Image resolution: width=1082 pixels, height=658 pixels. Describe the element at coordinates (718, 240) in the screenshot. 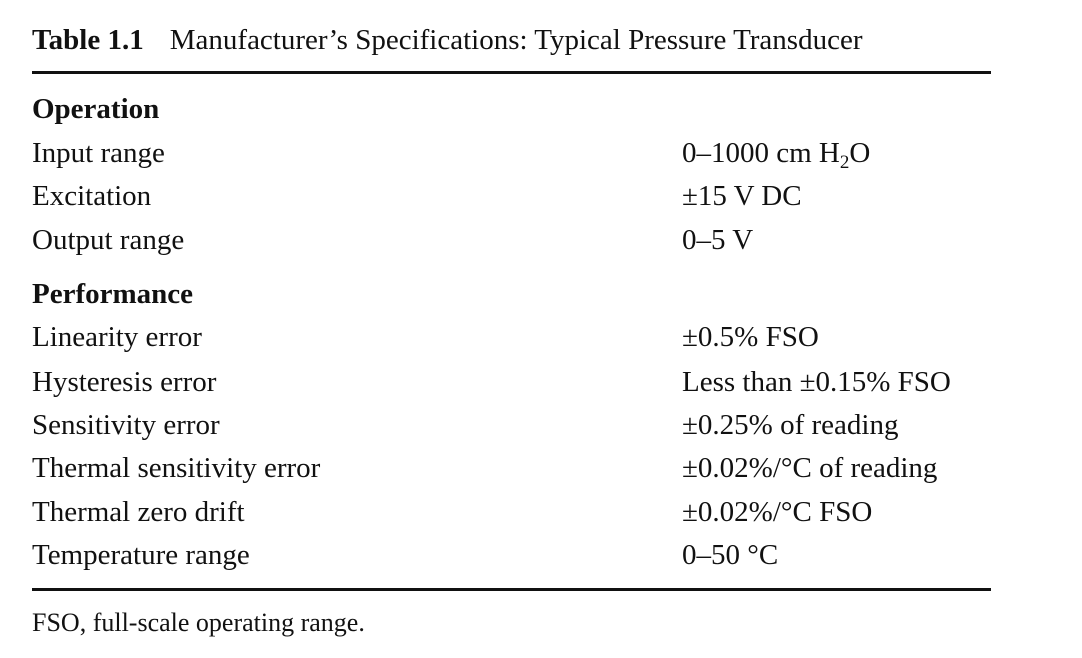

I see `param-value: 0–5 V` at that location.